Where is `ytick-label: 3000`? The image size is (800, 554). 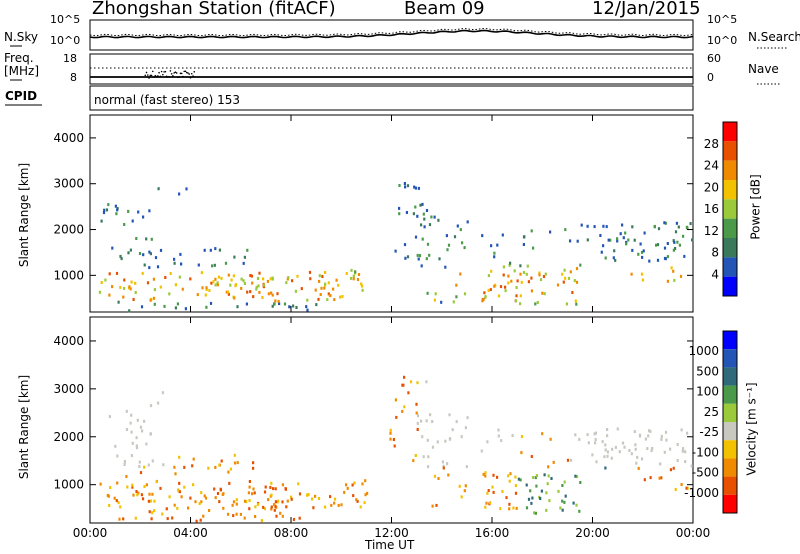 ytick-label: 3000 is located at coordinates (68, 389).